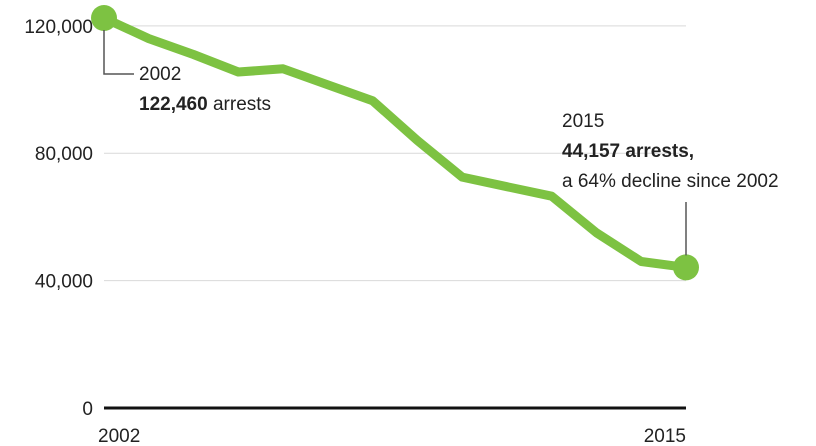  Describe the element at coordinates (583, 121) in the screenshot. I see `annotation-end-year: 2015` at that location.